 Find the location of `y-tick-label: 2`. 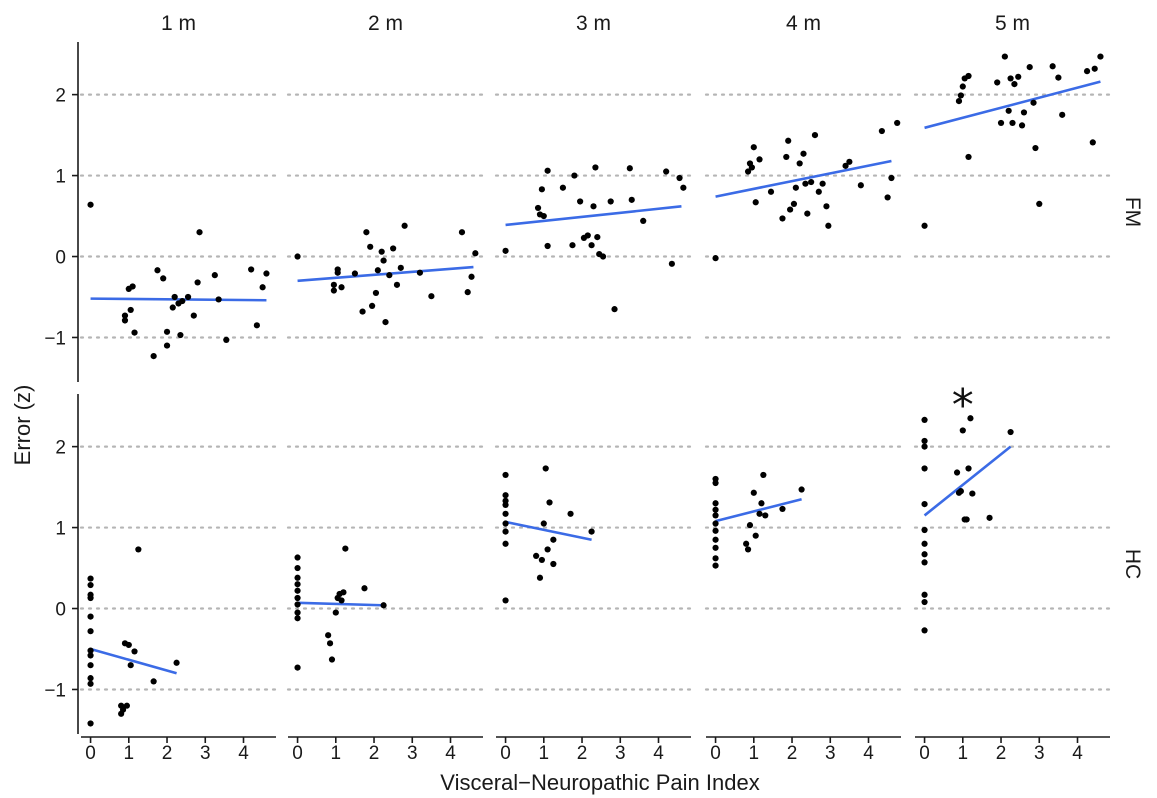

y-tick-label: 2 is located at coordinates (60, 448).